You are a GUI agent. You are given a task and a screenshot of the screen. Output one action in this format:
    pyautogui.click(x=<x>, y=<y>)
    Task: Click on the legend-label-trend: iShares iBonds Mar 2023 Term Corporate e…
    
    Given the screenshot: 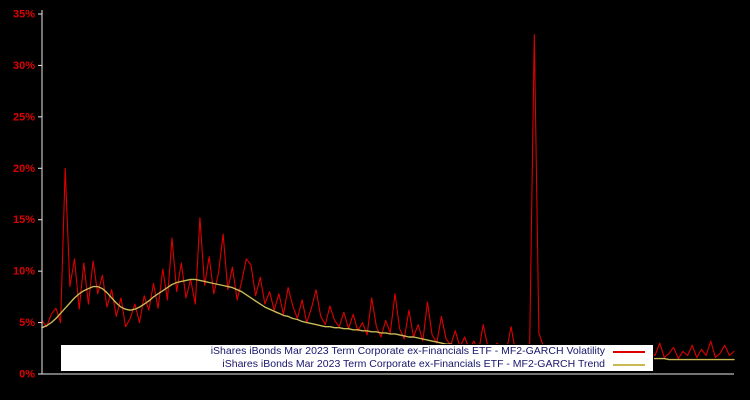 What is the action you would take?
    pyautogui.click(x=413, y=364)
    